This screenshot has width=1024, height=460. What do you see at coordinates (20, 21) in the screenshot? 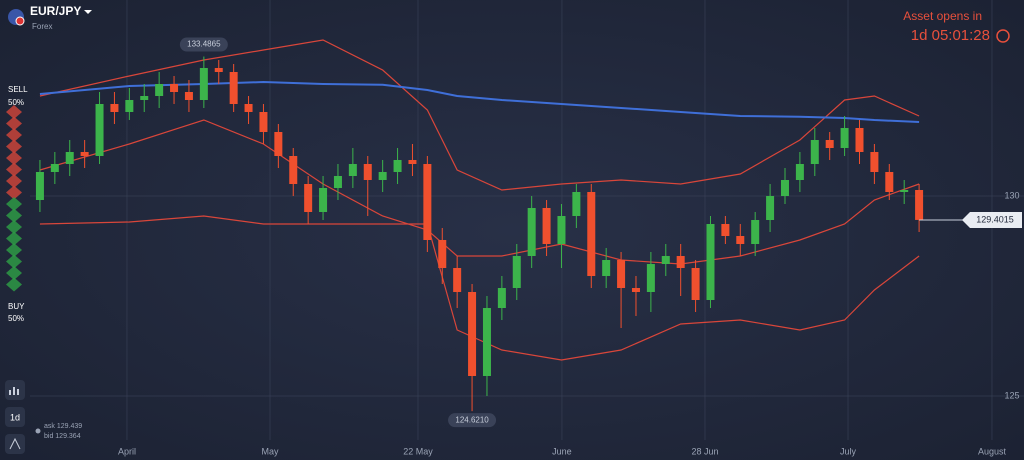
I see `asset-icon-flag` at bounding box center [20, 21].